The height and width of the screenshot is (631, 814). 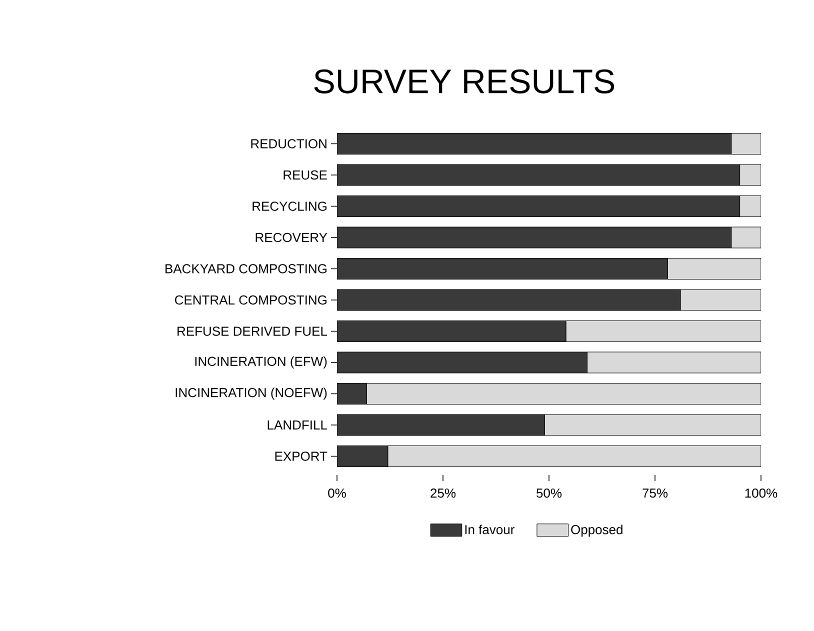 What do you see at coordinates (246, 269) in the screenshot?
I see `y-tick-label: BACKYARD COMPOSTING` at bounding box center [246, 269].